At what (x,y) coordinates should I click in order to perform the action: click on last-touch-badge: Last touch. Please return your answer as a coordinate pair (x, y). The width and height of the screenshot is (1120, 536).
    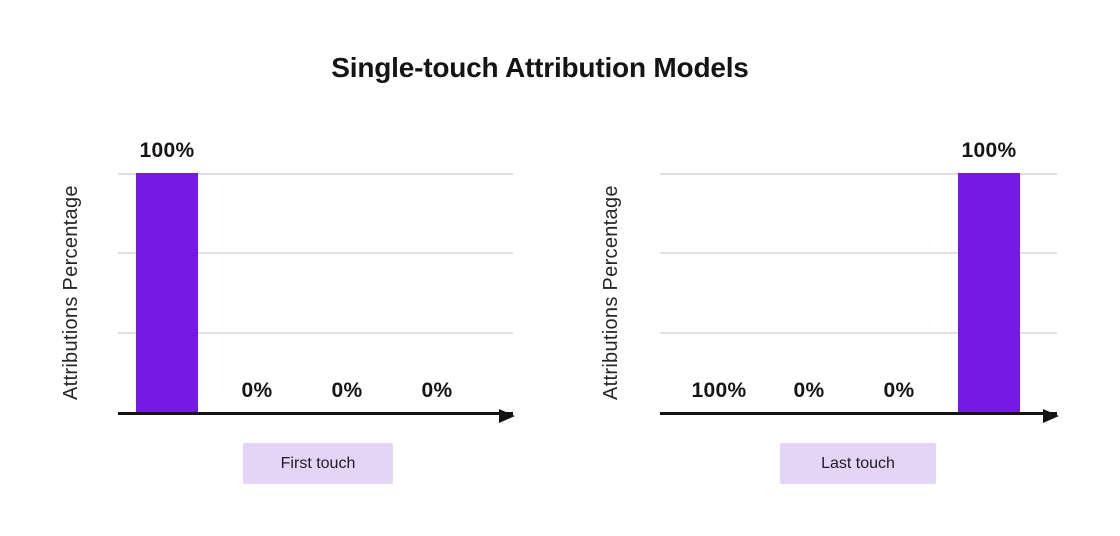
    Looking at the image, I should click on (858, 463).